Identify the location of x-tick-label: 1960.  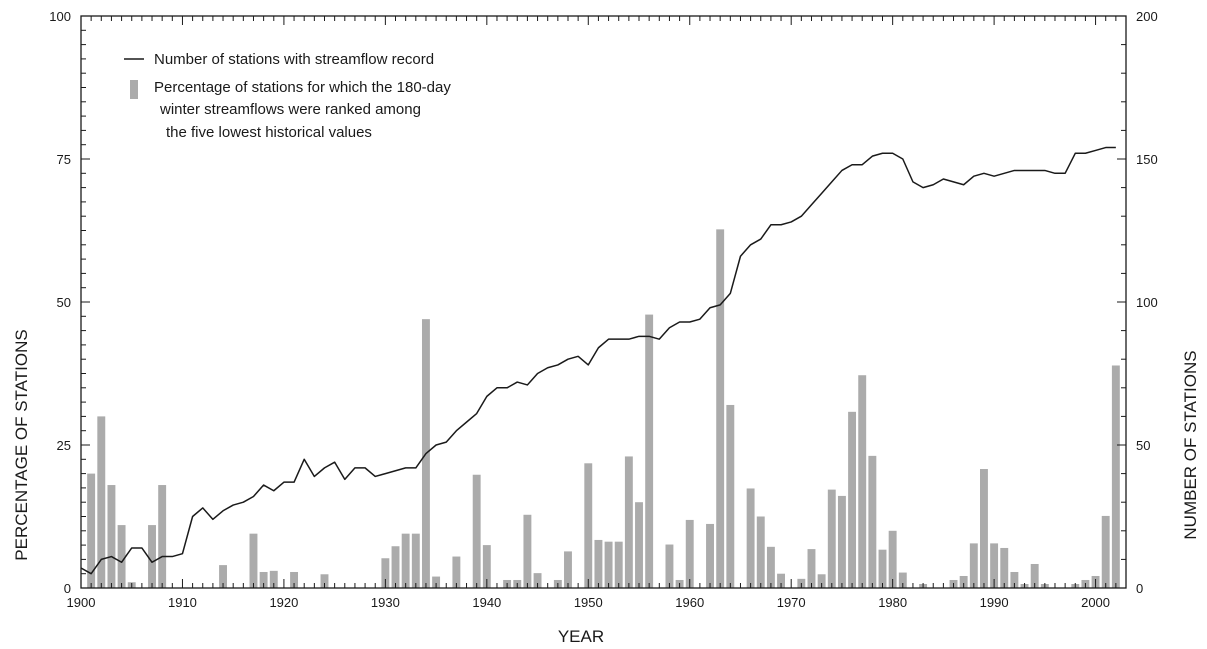
(689, 602).